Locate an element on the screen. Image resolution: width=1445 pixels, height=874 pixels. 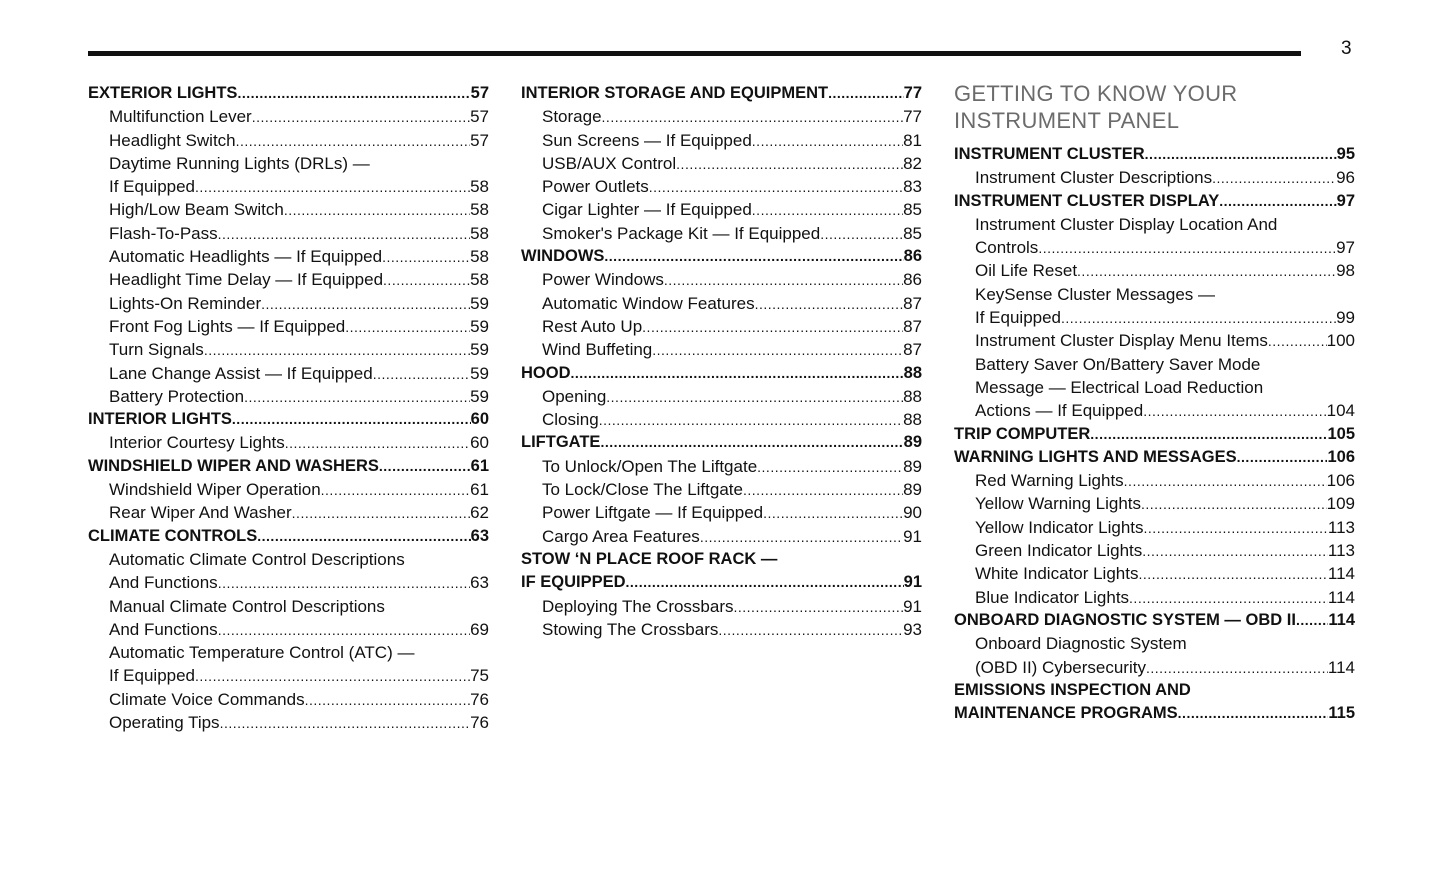
toc-entry: Automatic Climate Control Descriptions is located at coordinates (288, 559).